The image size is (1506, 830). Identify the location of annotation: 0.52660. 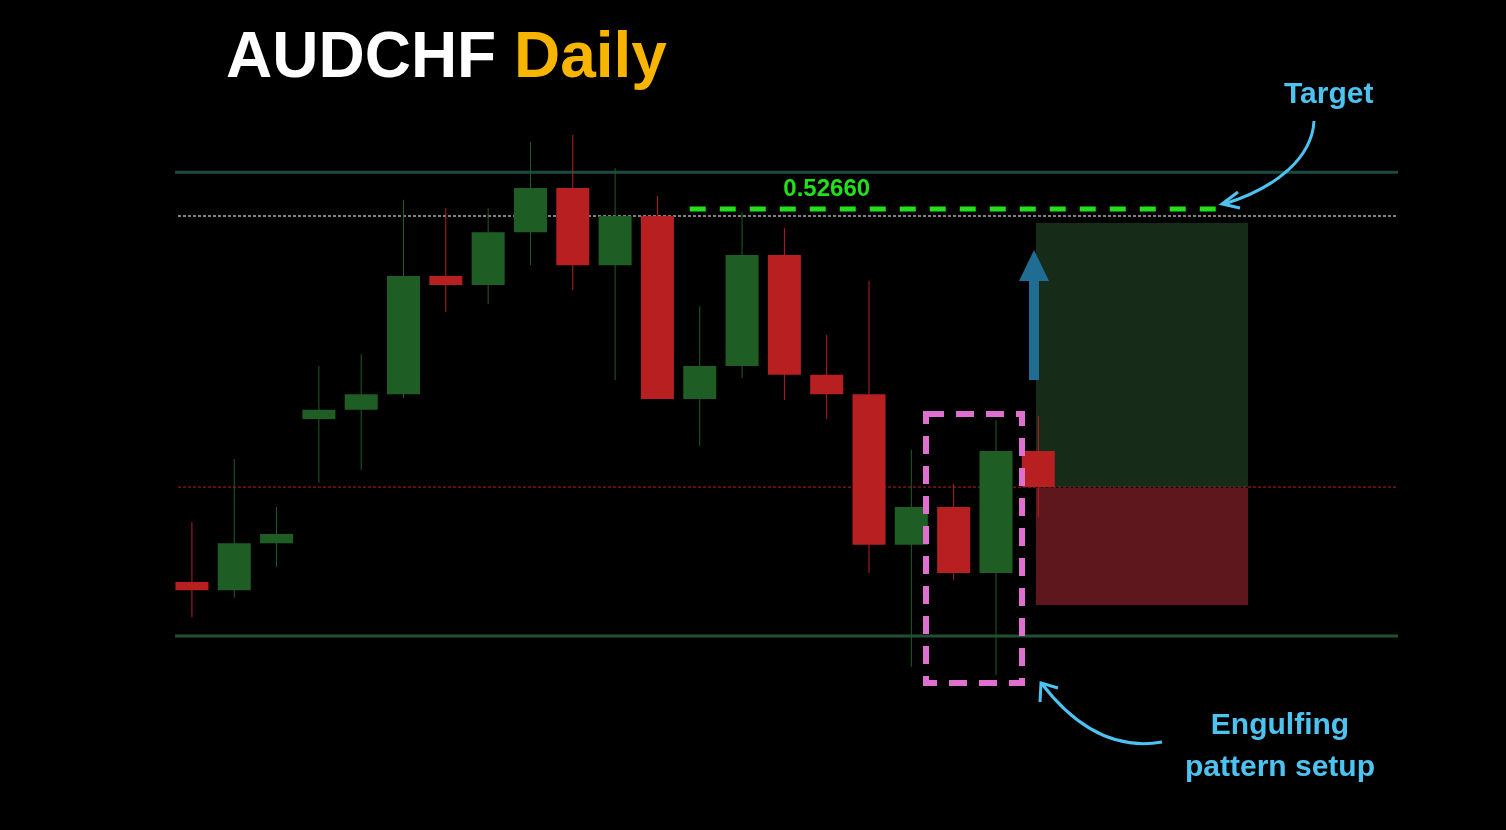
(827, 187).